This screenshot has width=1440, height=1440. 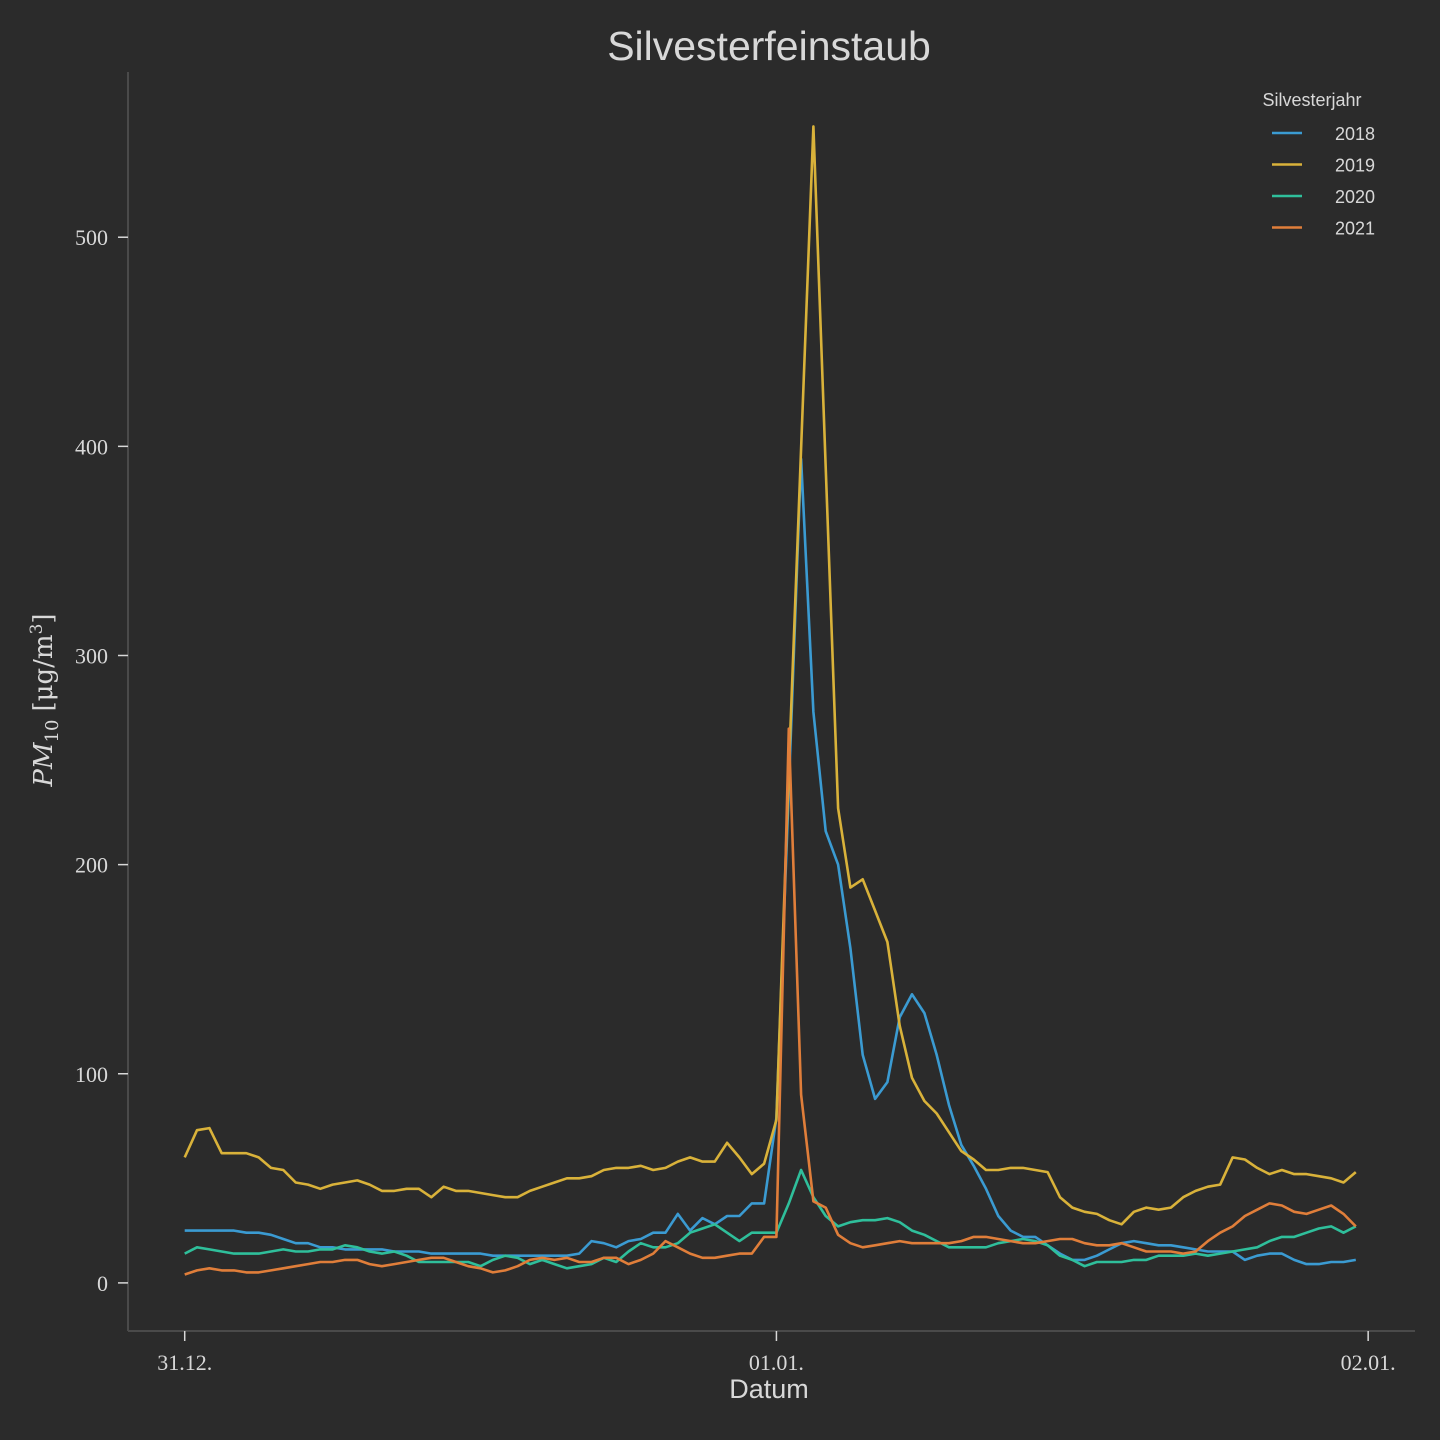 I want to click on legend-title: Silvesterjahr, so click(x=1311, y=100).